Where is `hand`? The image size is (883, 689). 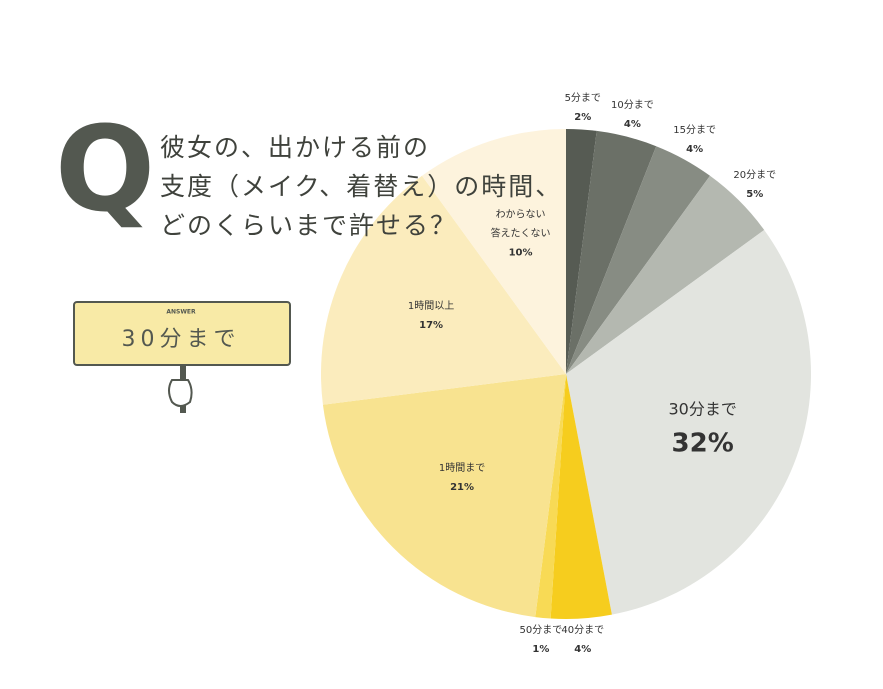
hand is located at coordinates (180, 393).